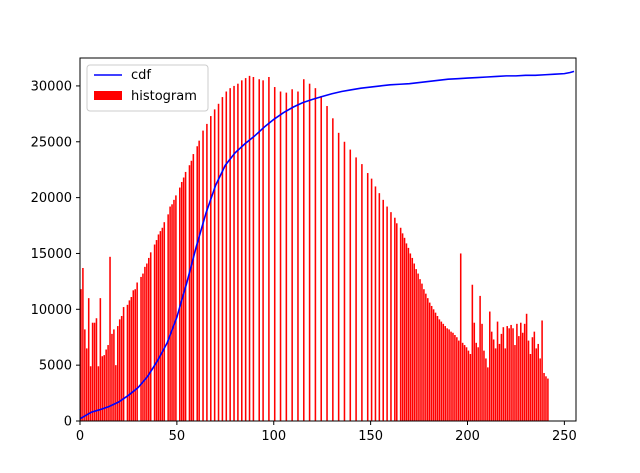  I want to click on y-axis: 0 5000 10000 15000 20000 25000 30000, so click(55, 254).